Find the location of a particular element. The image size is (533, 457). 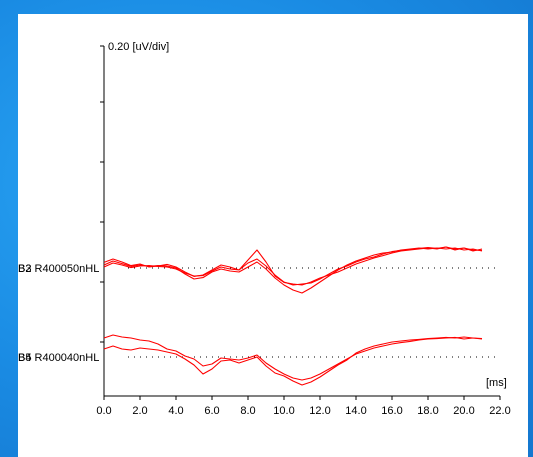

x-tick-label: 4.0 is located at coordinates (175, 411).